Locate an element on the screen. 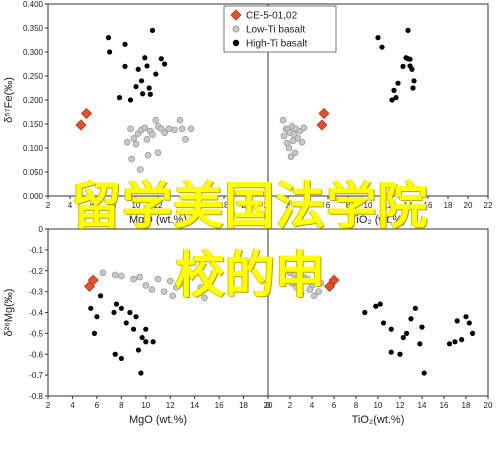 This screenshot has height=457, width=500. panel-top-right-xtick-label: 10 is located at coordinates (368, 205).